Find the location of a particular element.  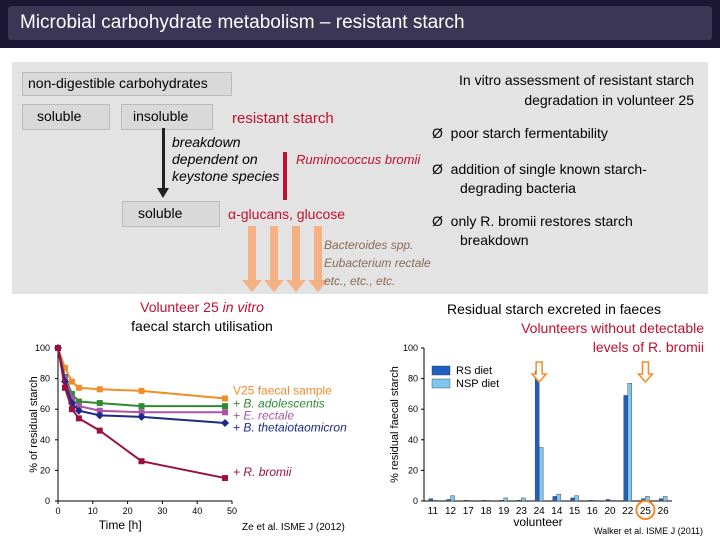

non-digestible-label: non-digestible carbohydrates is located at coordinates (118, 83).